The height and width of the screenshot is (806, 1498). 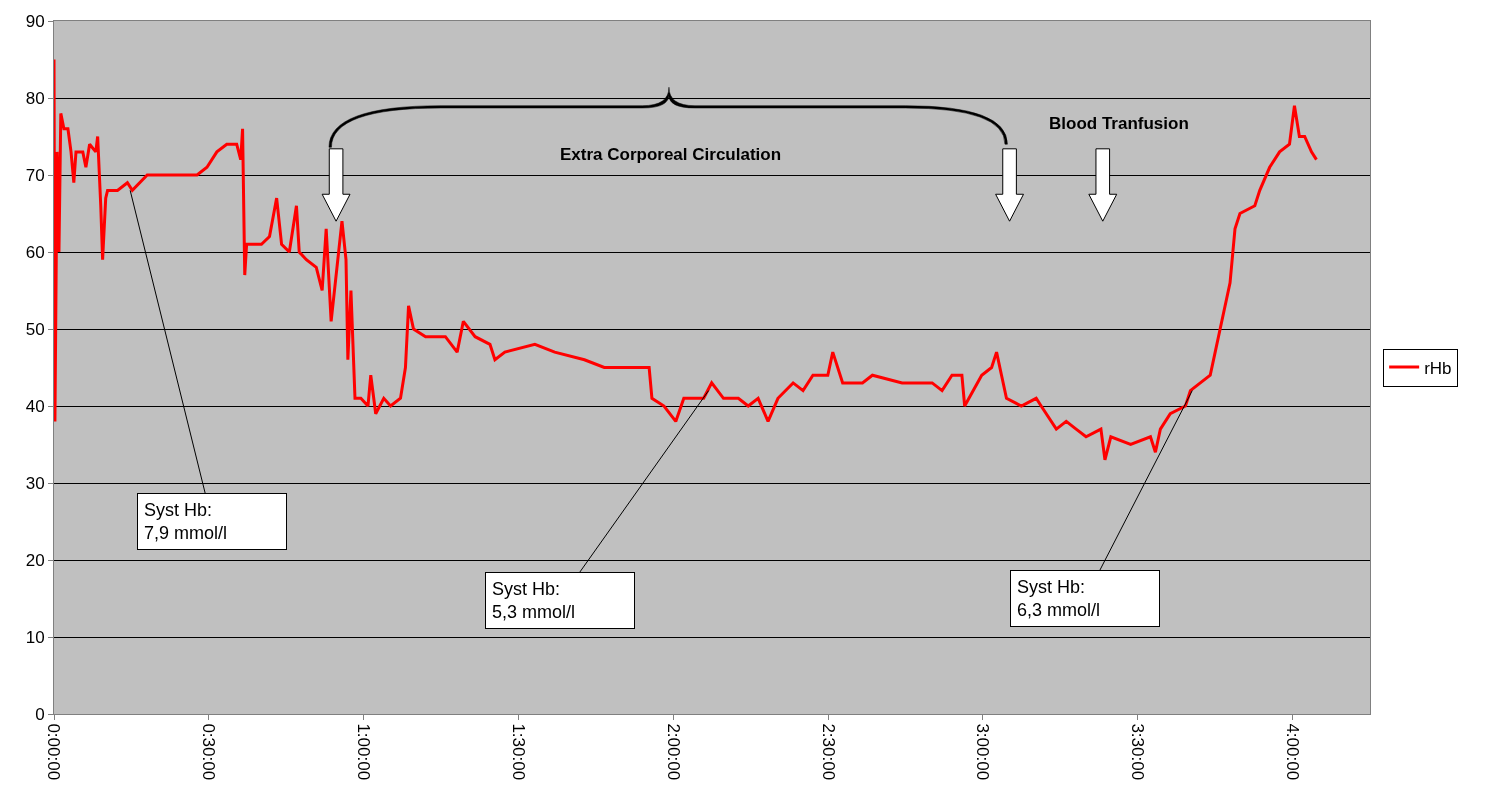 I want to click on annotation: Extra Corporeal Circulation, so click(x=671, y=154).